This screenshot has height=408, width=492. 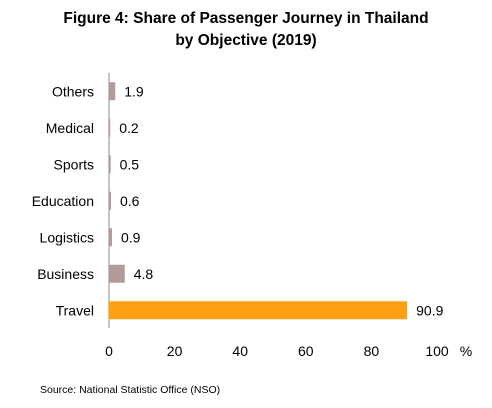 What do you see at coordinates (246, 40) in the screenshot?
I see `chart-subtitle: by Objective (2019)` at bounding box center [246, 40].